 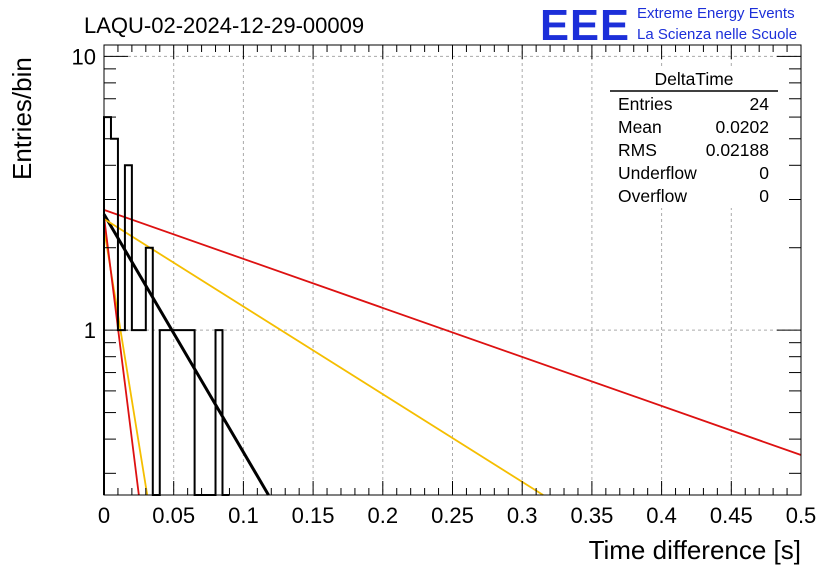 What do you see at coordinates (742, 127) in the screenshot?
I see `stats-row-value: 0.0202` at bounding box center [742, 127].